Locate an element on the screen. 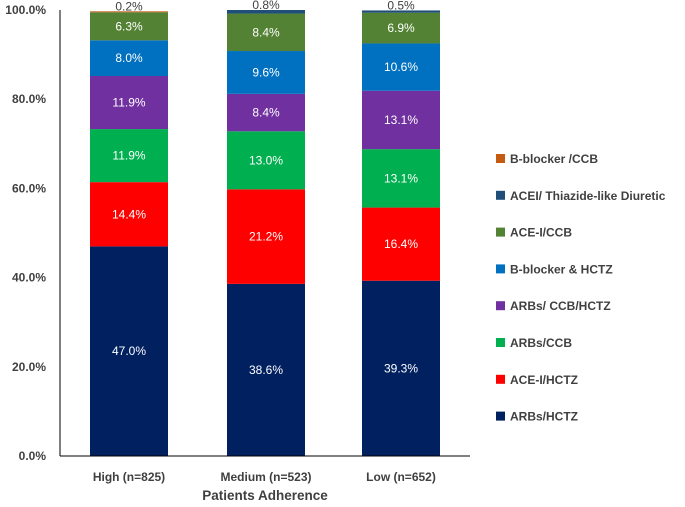  legend-label: ACEI/ Thiazide-like Diuretic is located at coordinates (588, 196).